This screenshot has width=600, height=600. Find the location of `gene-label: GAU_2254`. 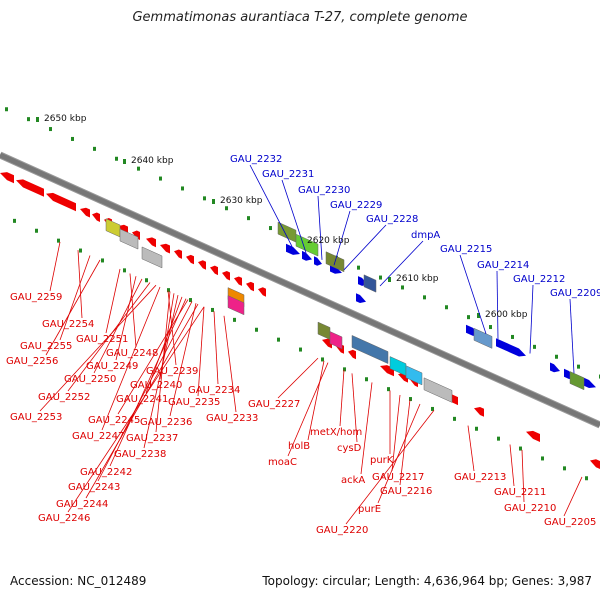

gene-label: GAU_2254 is located at coordinates (68, 324).